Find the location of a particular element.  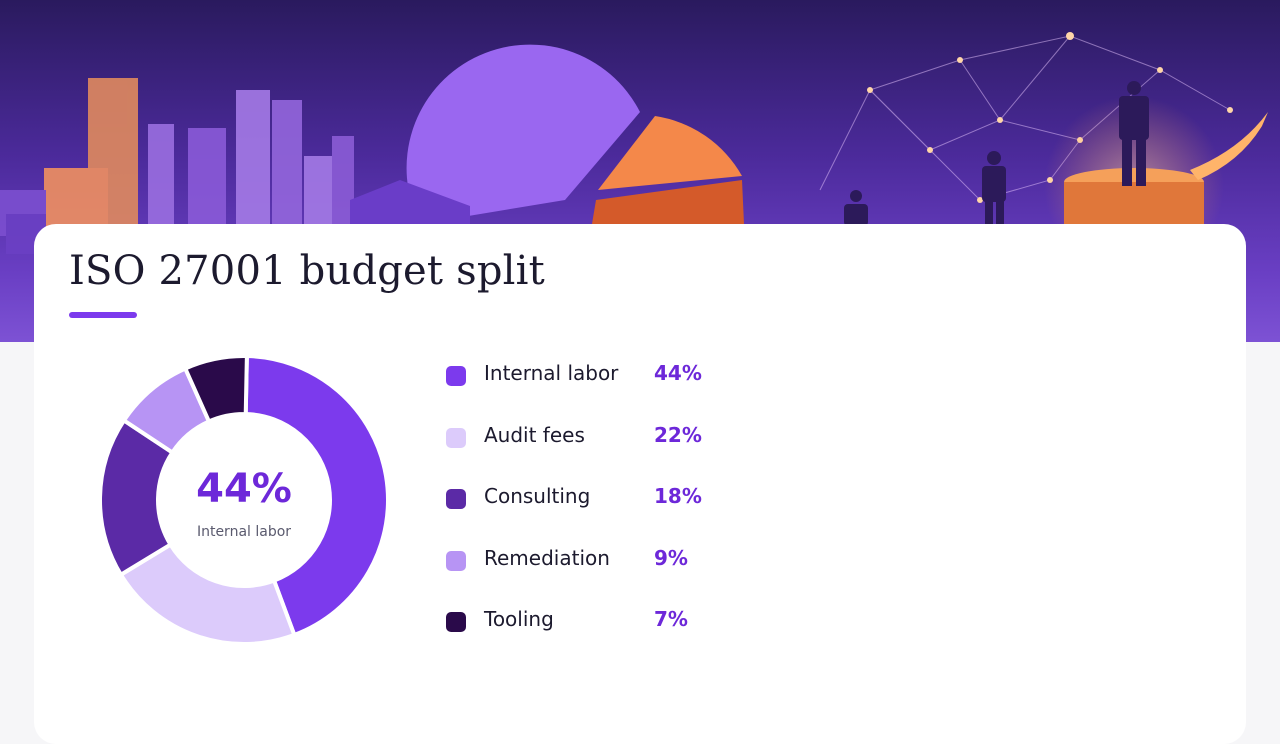

legend-value: 44% is located at coordinates (678, 373).